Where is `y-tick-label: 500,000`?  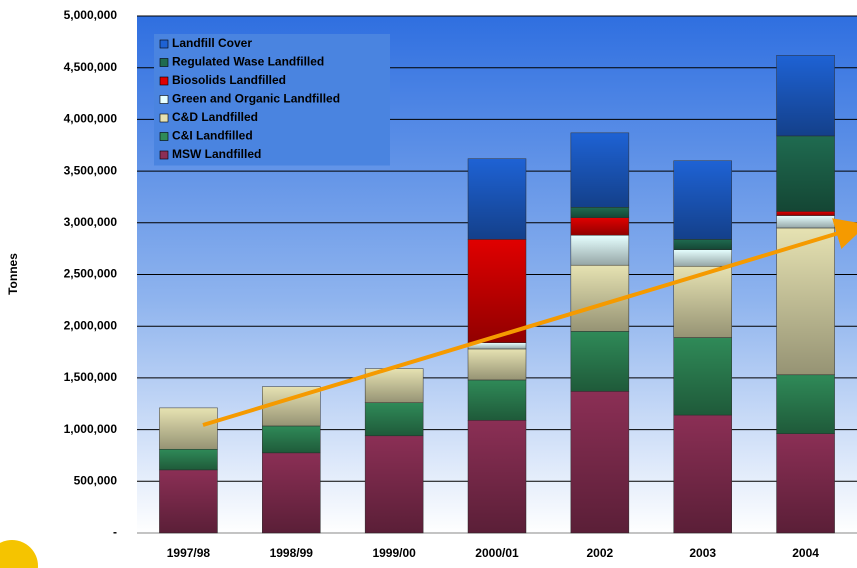 y-tick-label: 500,000 is located at coordinates (96, 480).